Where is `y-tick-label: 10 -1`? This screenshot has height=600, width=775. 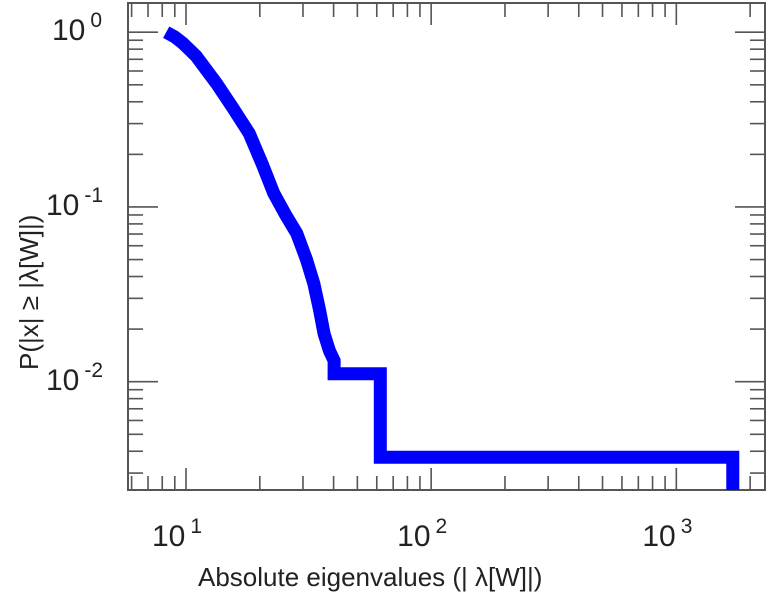 y-tick-label: 10 -1 is located at coordinates (74, 203).